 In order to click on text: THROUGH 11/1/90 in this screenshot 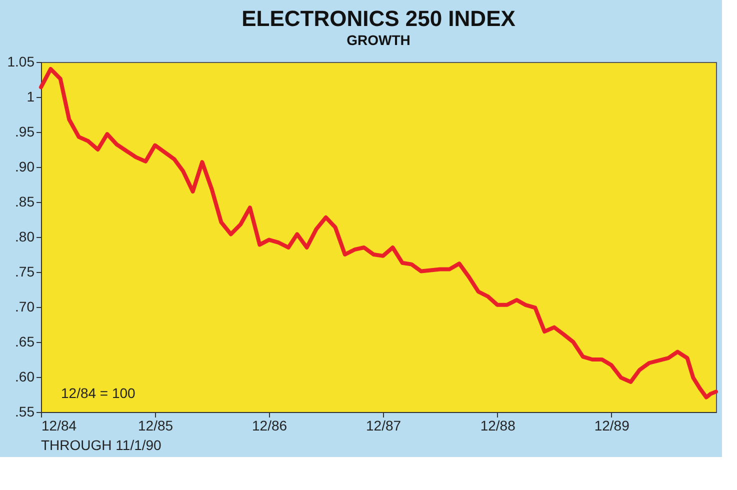, I will do `click(101, 445)`.